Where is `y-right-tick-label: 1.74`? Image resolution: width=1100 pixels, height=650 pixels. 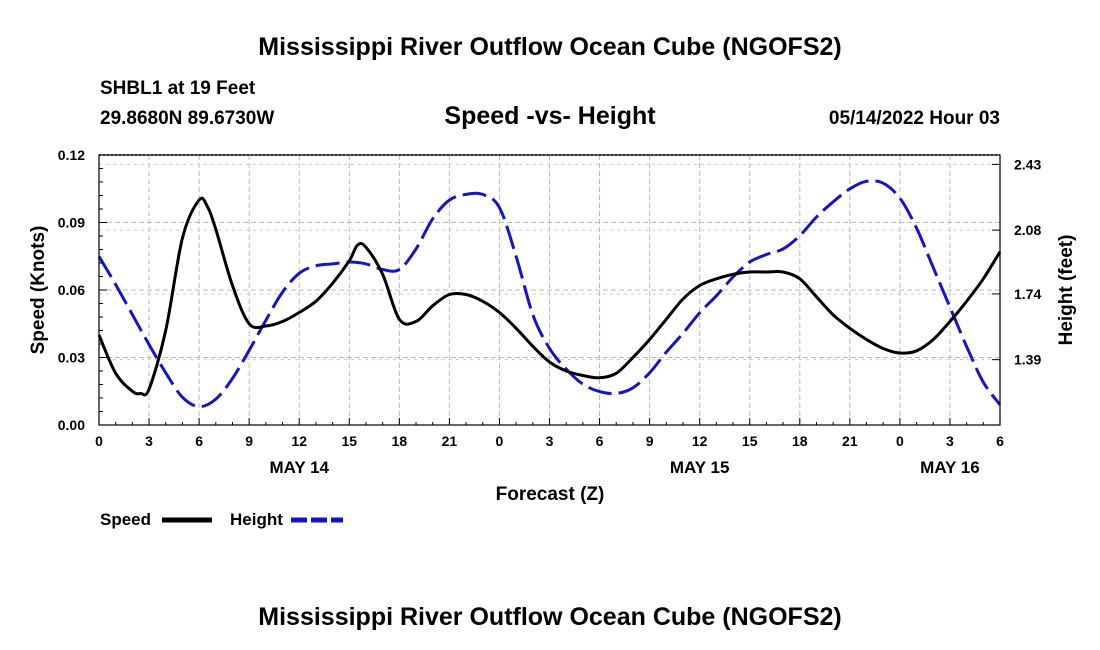
y-right-tick-label: 1.74 is located at coordinates (1027, 294).